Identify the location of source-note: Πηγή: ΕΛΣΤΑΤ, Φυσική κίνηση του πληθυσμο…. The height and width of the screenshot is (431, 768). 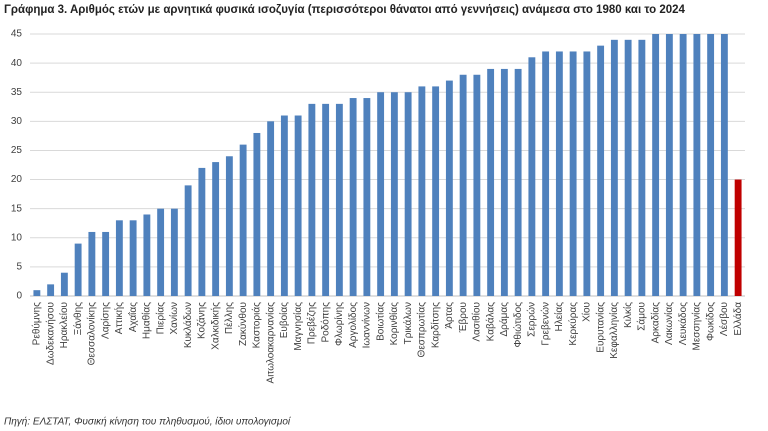
(148, 422).